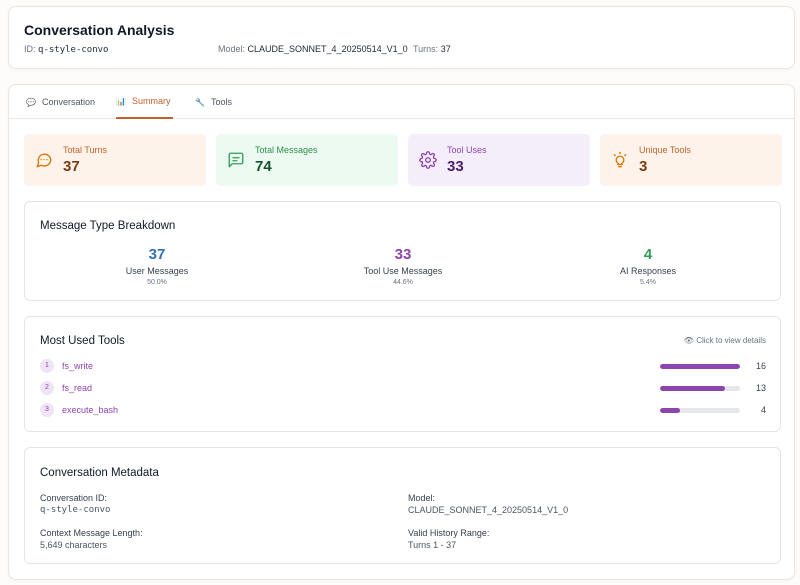  Describe the element at coordinates (760, 366) in the screenshot. I see `usage-count: 16` at that location.